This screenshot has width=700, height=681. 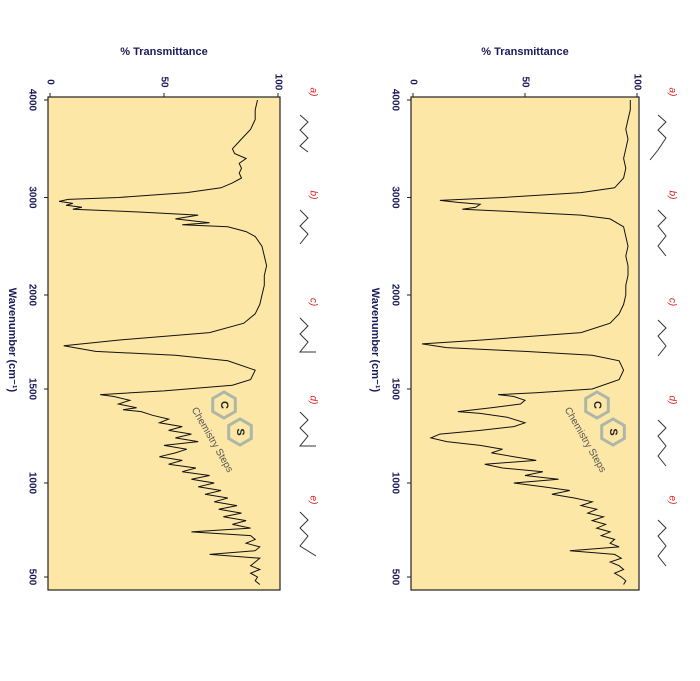 I want to click on molecule-c, so click(x=307, y=335).